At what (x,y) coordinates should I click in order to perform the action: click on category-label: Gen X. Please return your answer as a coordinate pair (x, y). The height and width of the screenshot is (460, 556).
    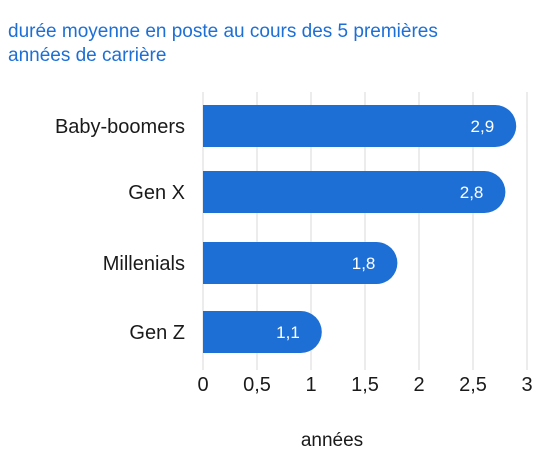
    Looking at the image, I should click on (156, 193).